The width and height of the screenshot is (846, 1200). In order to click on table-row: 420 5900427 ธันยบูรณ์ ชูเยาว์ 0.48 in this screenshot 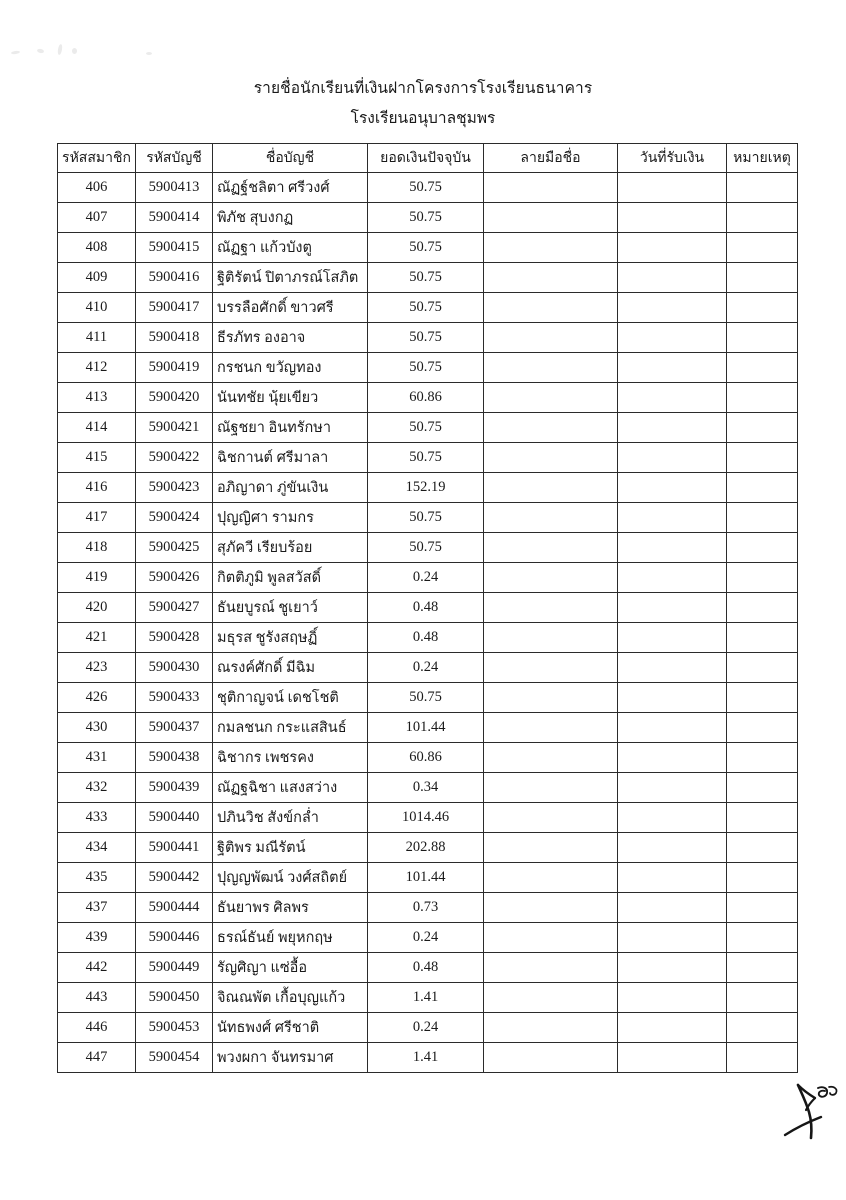, I will do `click(427, 607)`.